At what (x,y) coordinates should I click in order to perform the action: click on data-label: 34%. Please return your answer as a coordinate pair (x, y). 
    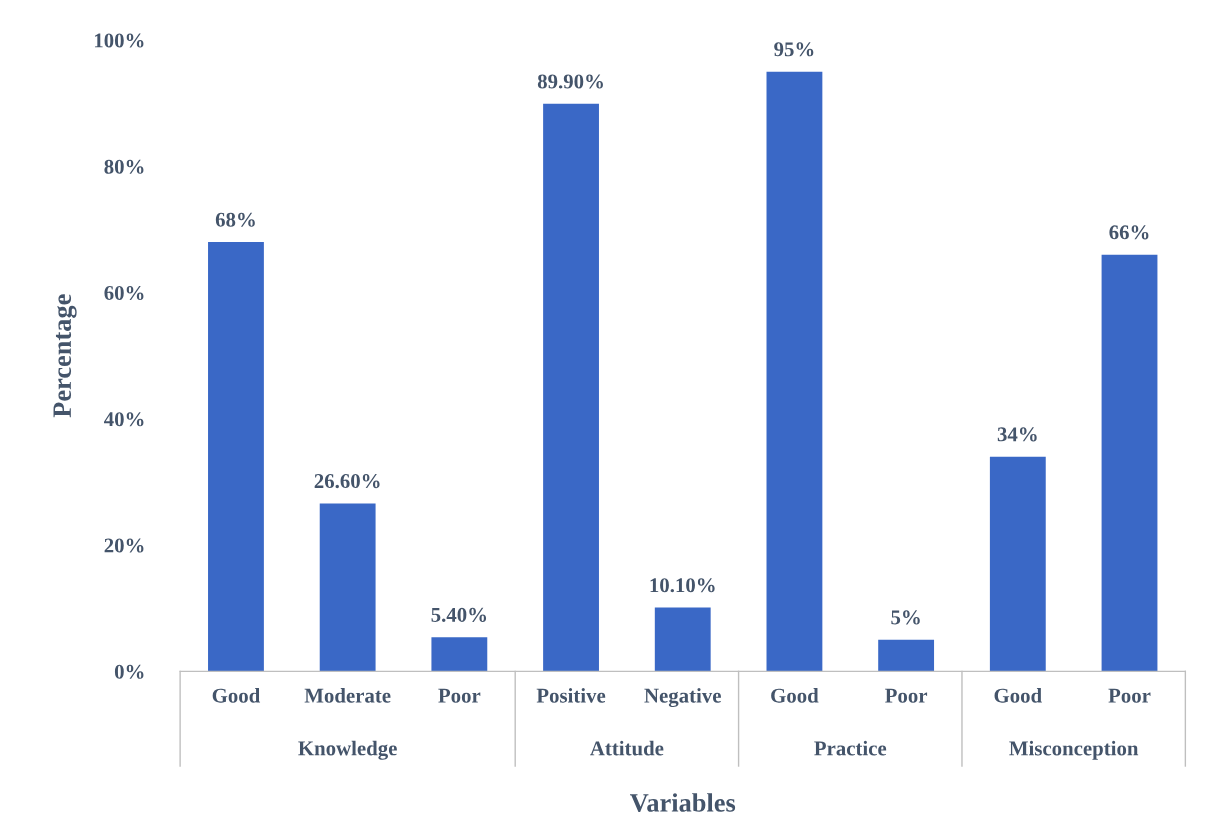
    Looking at the image, I should click on (1017, 434).